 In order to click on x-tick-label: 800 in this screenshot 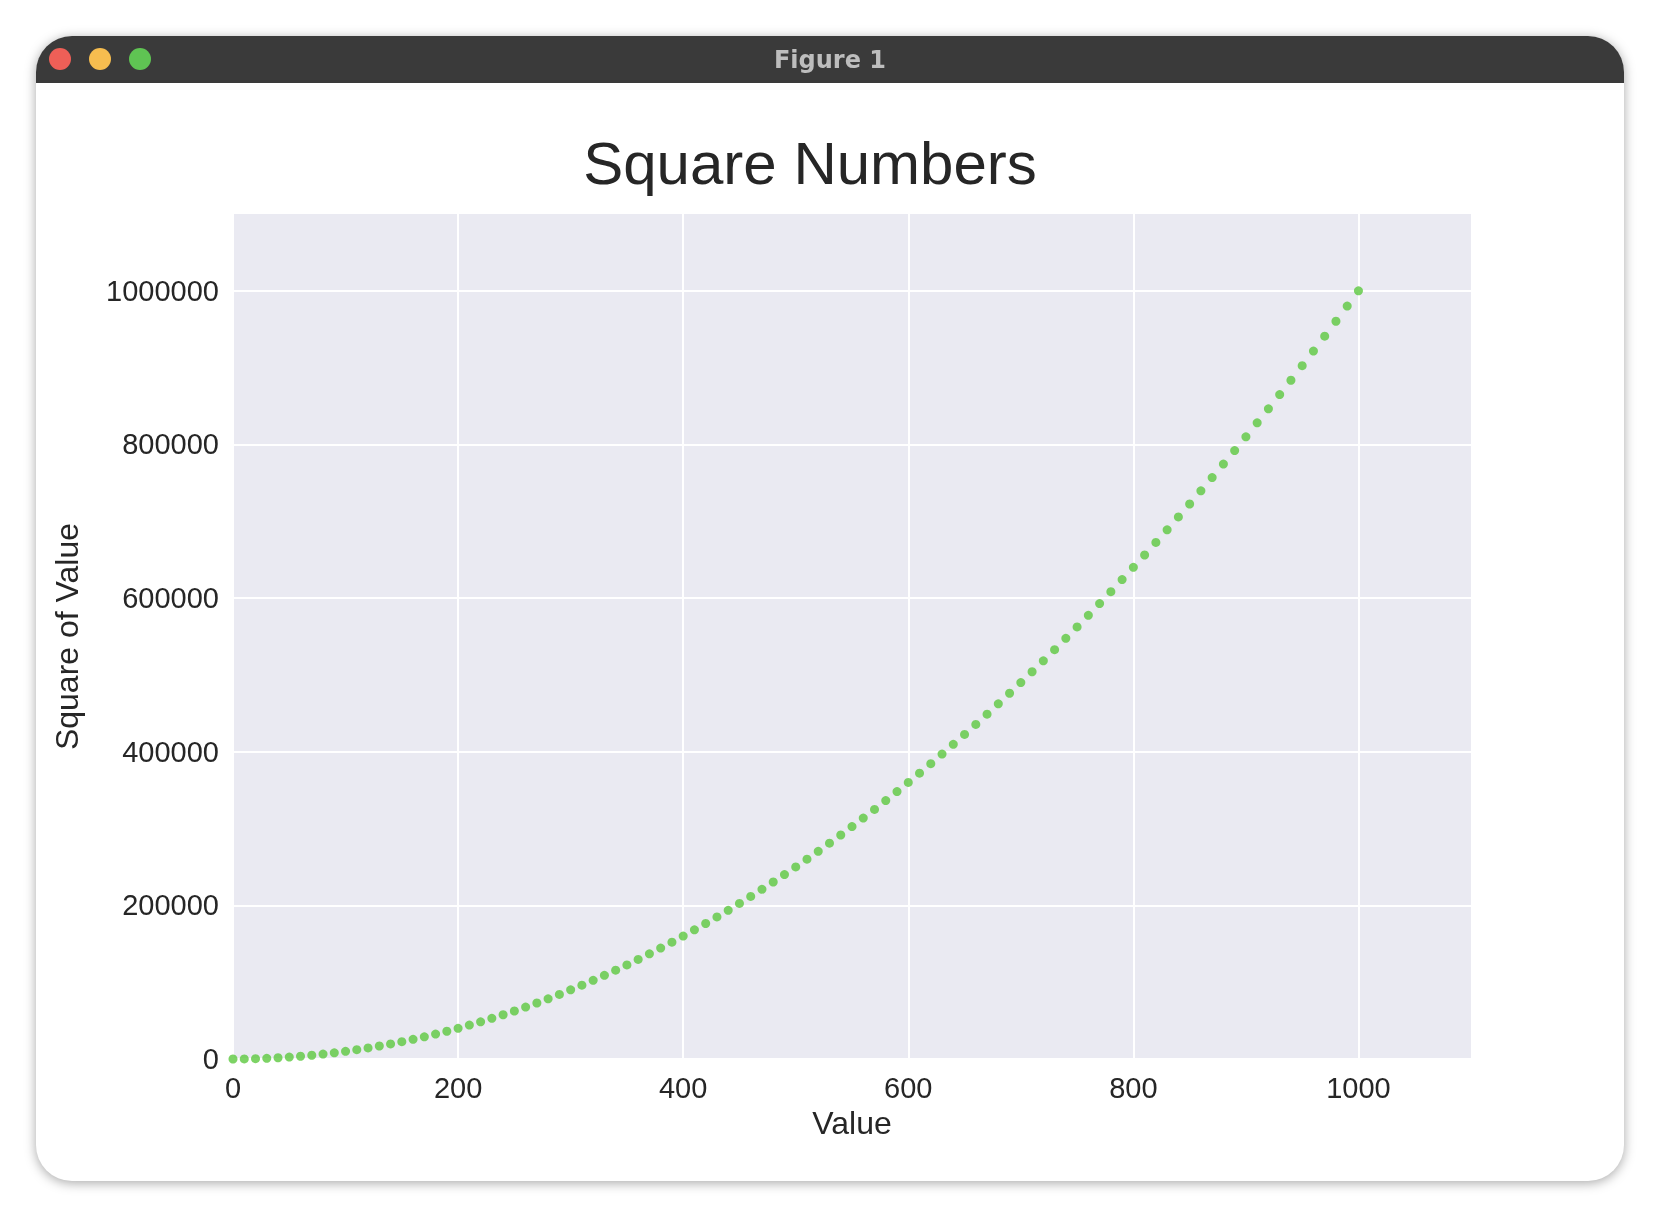, I will do `click(1133, 1087)`.